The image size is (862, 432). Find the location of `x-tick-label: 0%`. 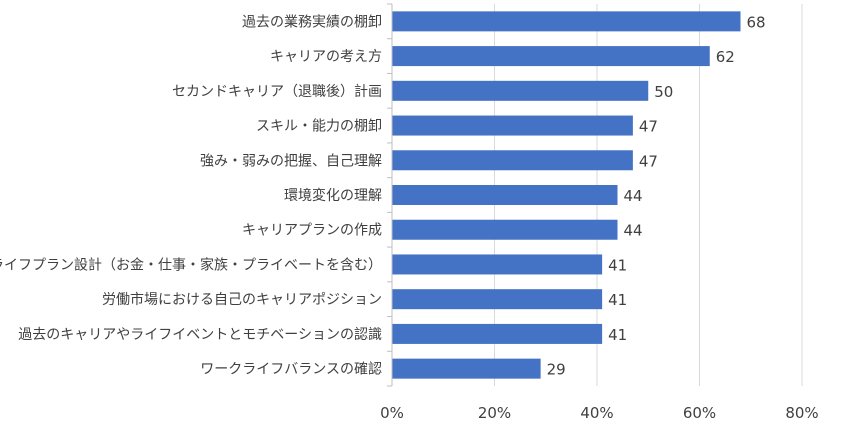

x-tick-label: 0% is located at coordinates (392, 413).